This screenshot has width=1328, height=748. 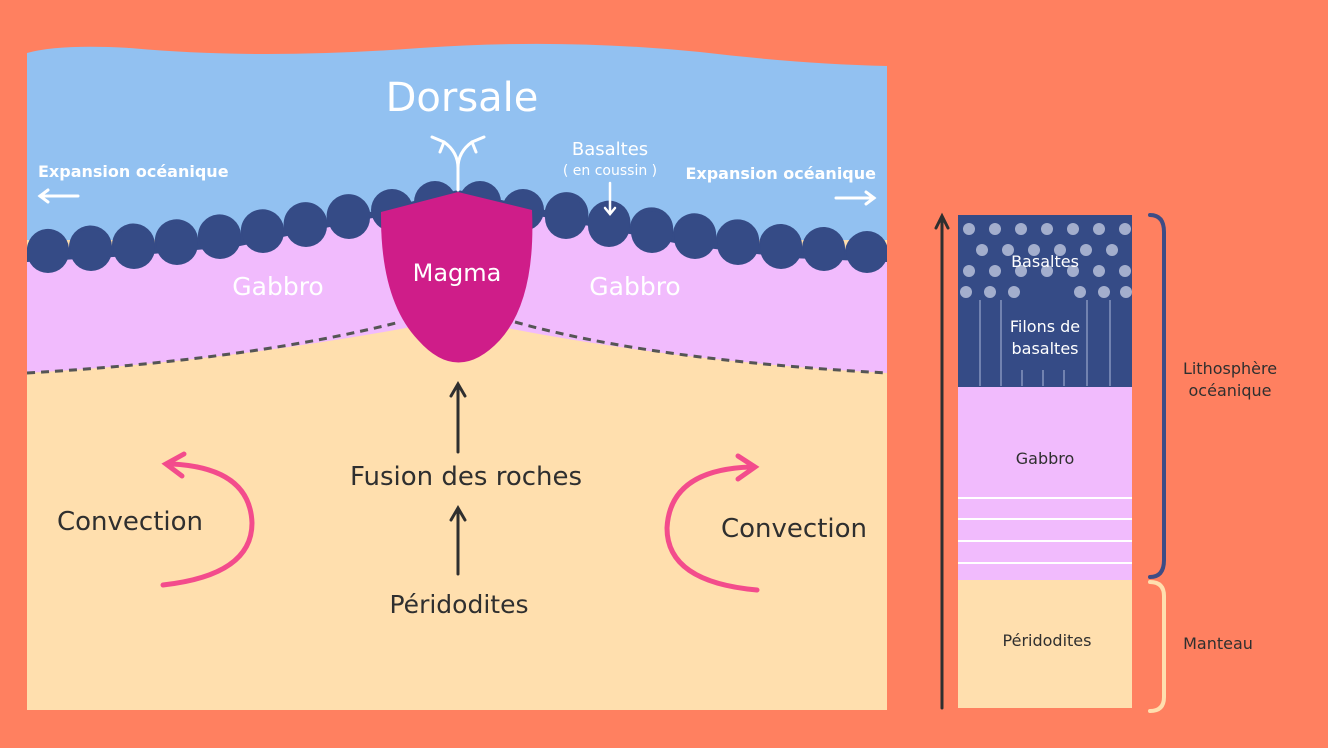 What do you see at coordinates (1045, 348) in the screenshot?
I see `column-dikes-label-2: basaltes` at bounding box center [1045, 348].